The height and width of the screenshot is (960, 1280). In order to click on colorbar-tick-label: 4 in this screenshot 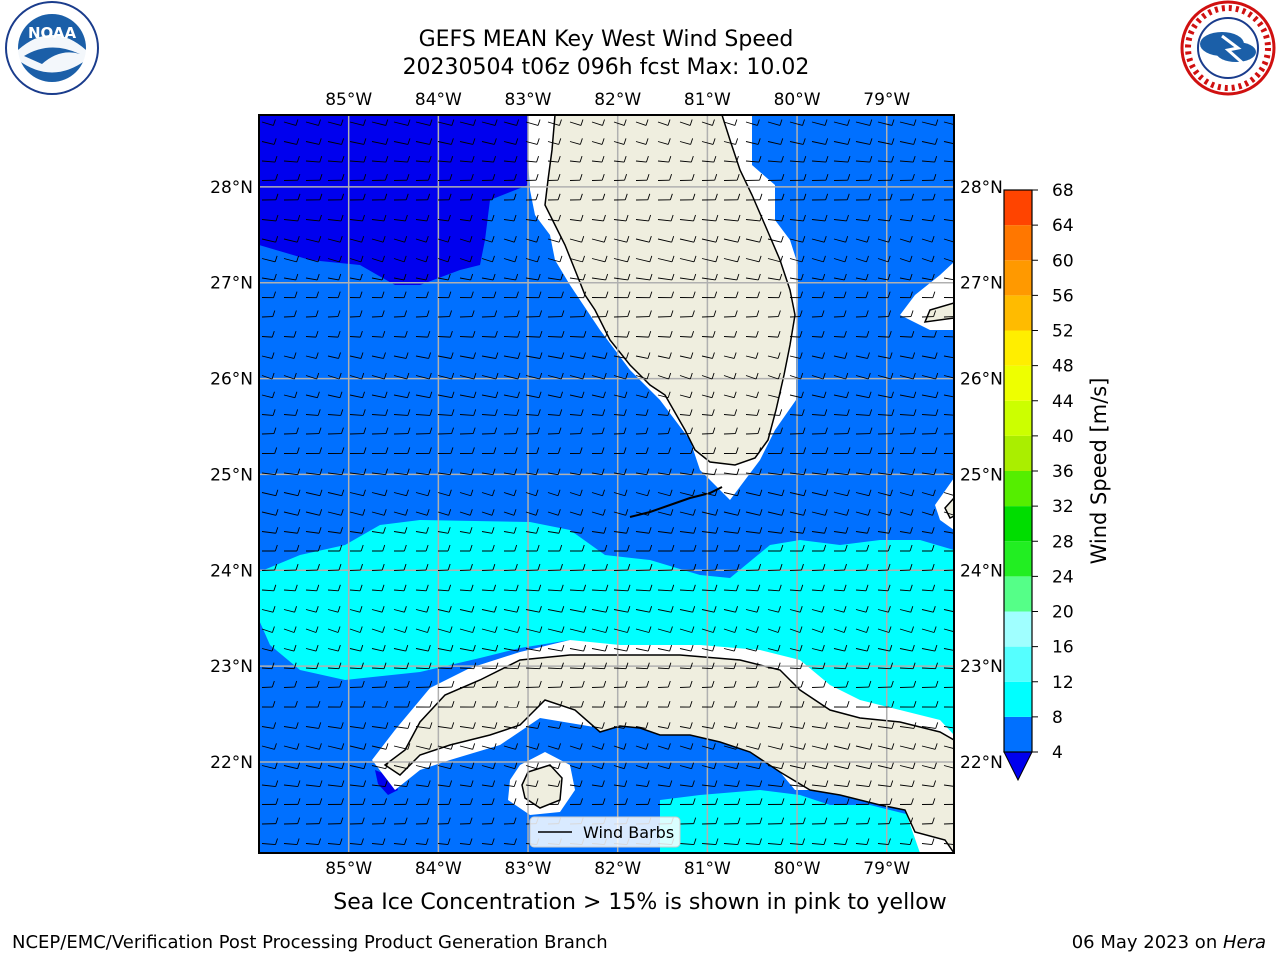, I will do `click(1057, 753)`.